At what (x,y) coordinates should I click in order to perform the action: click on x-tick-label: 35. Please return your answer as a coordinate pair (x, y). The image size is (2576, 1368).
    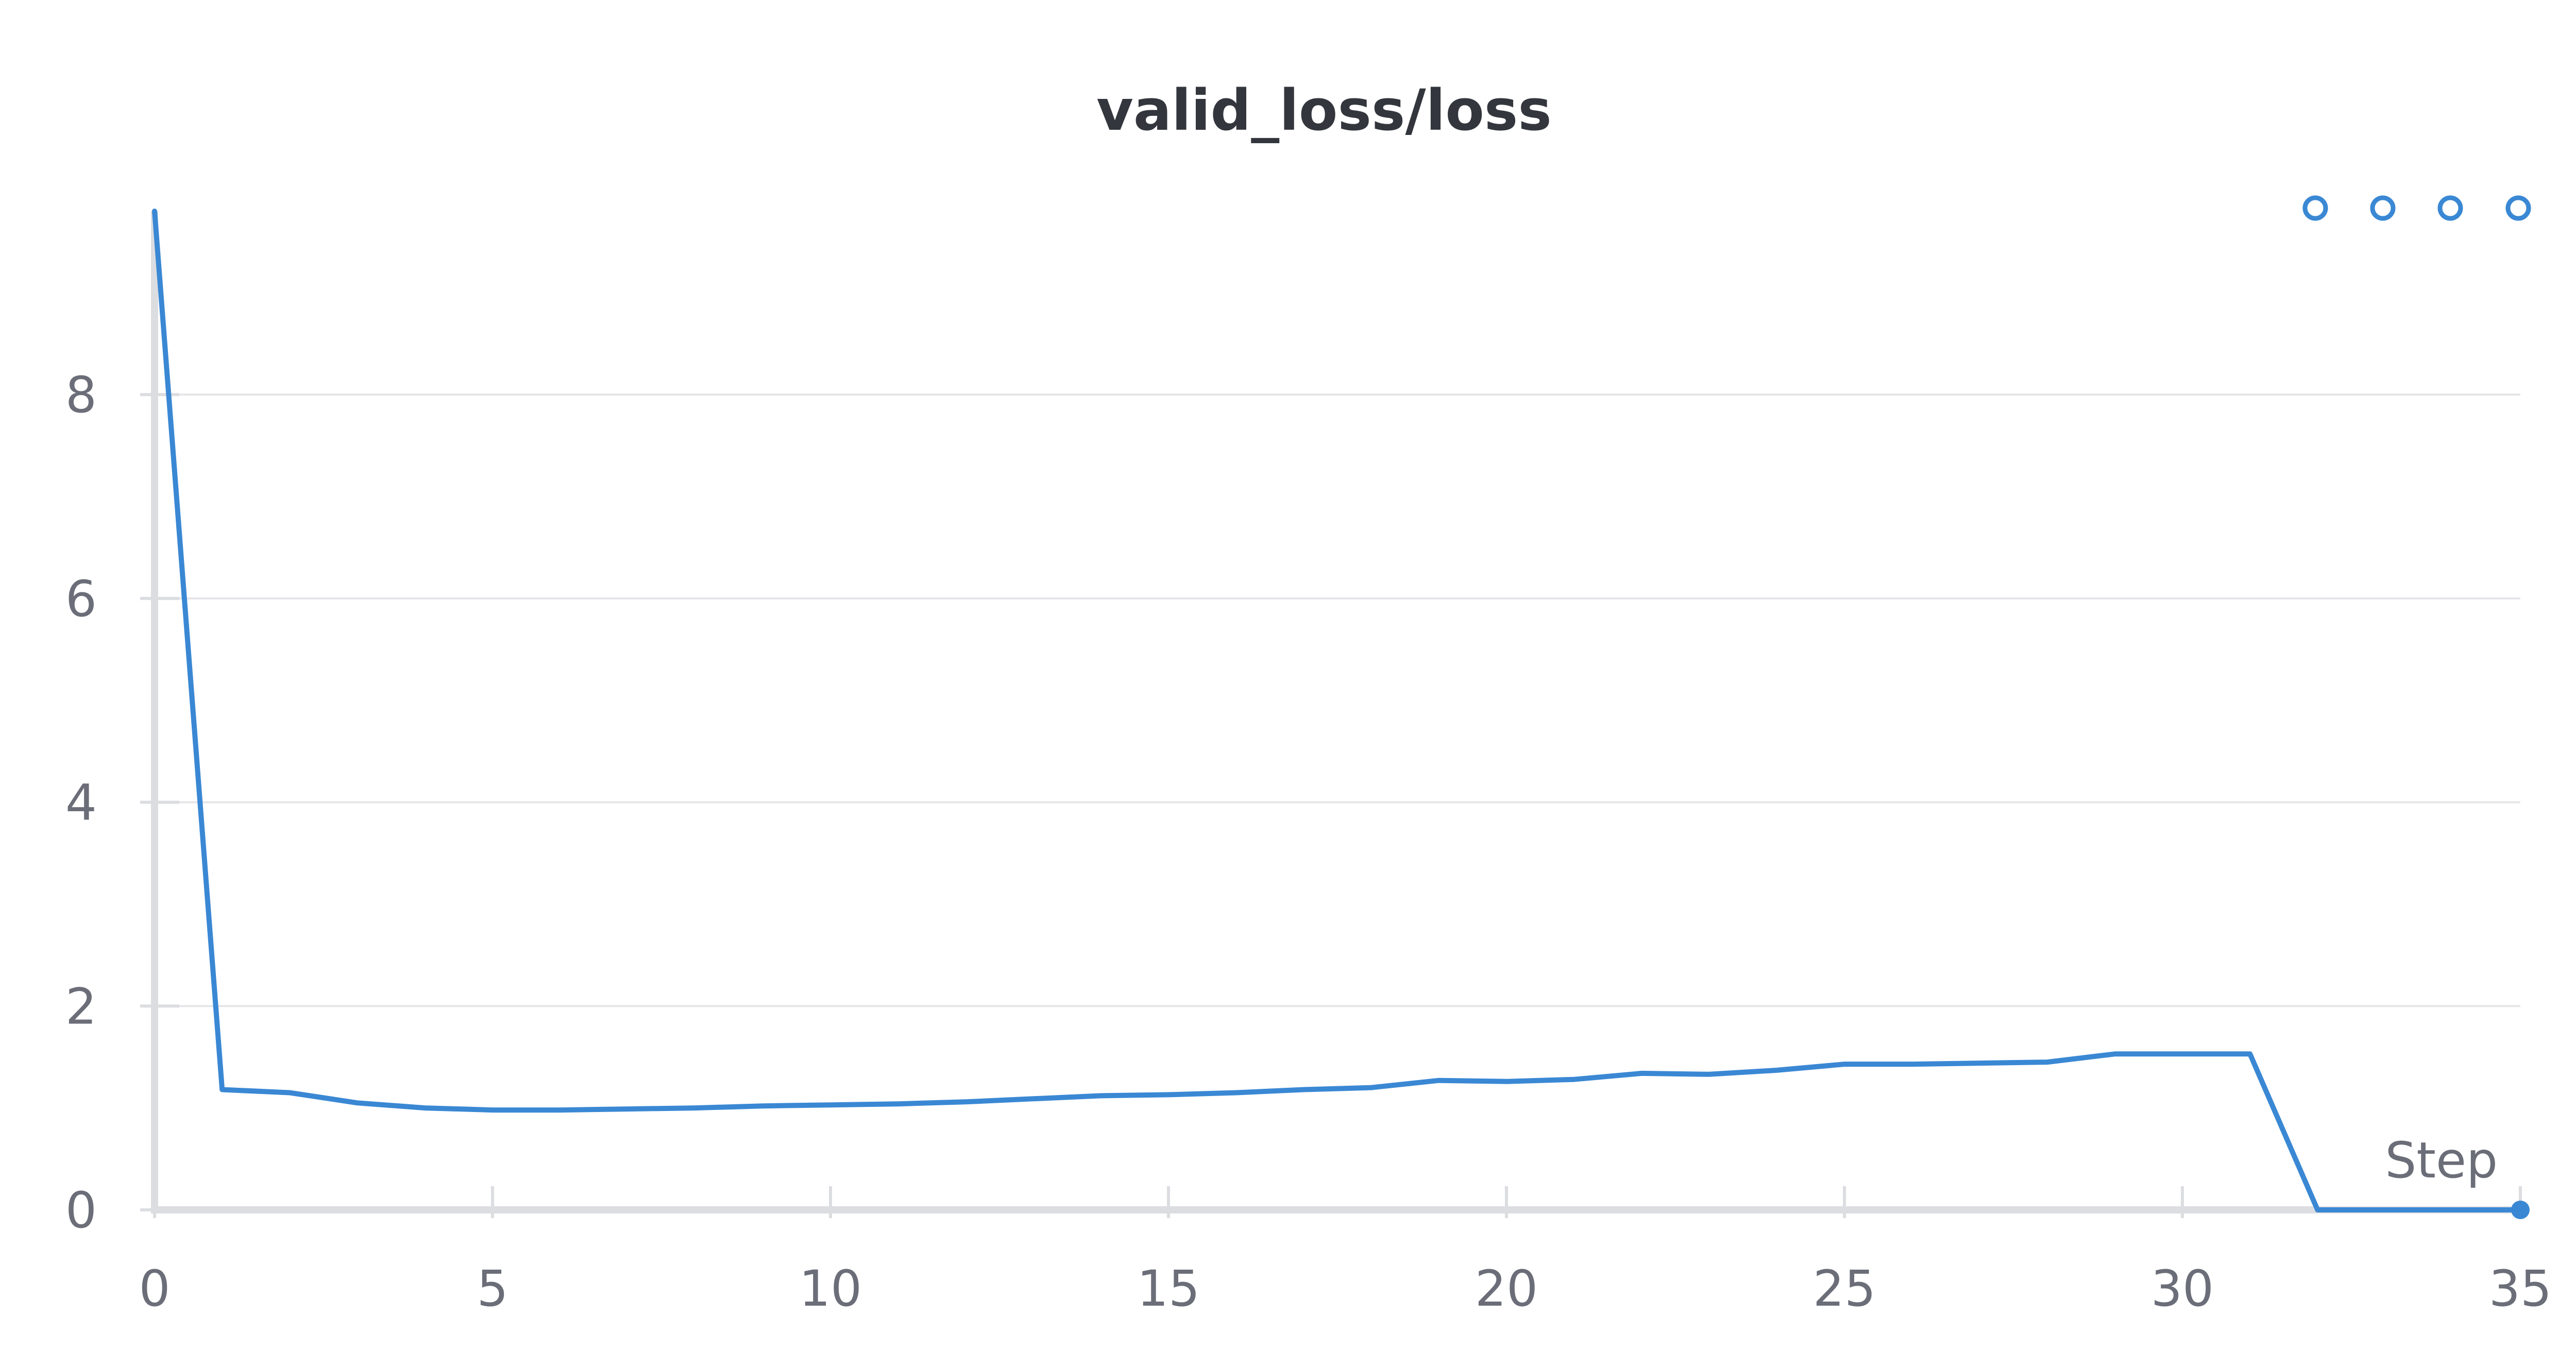
    Looking at the image, I should click on (2520, 1289).